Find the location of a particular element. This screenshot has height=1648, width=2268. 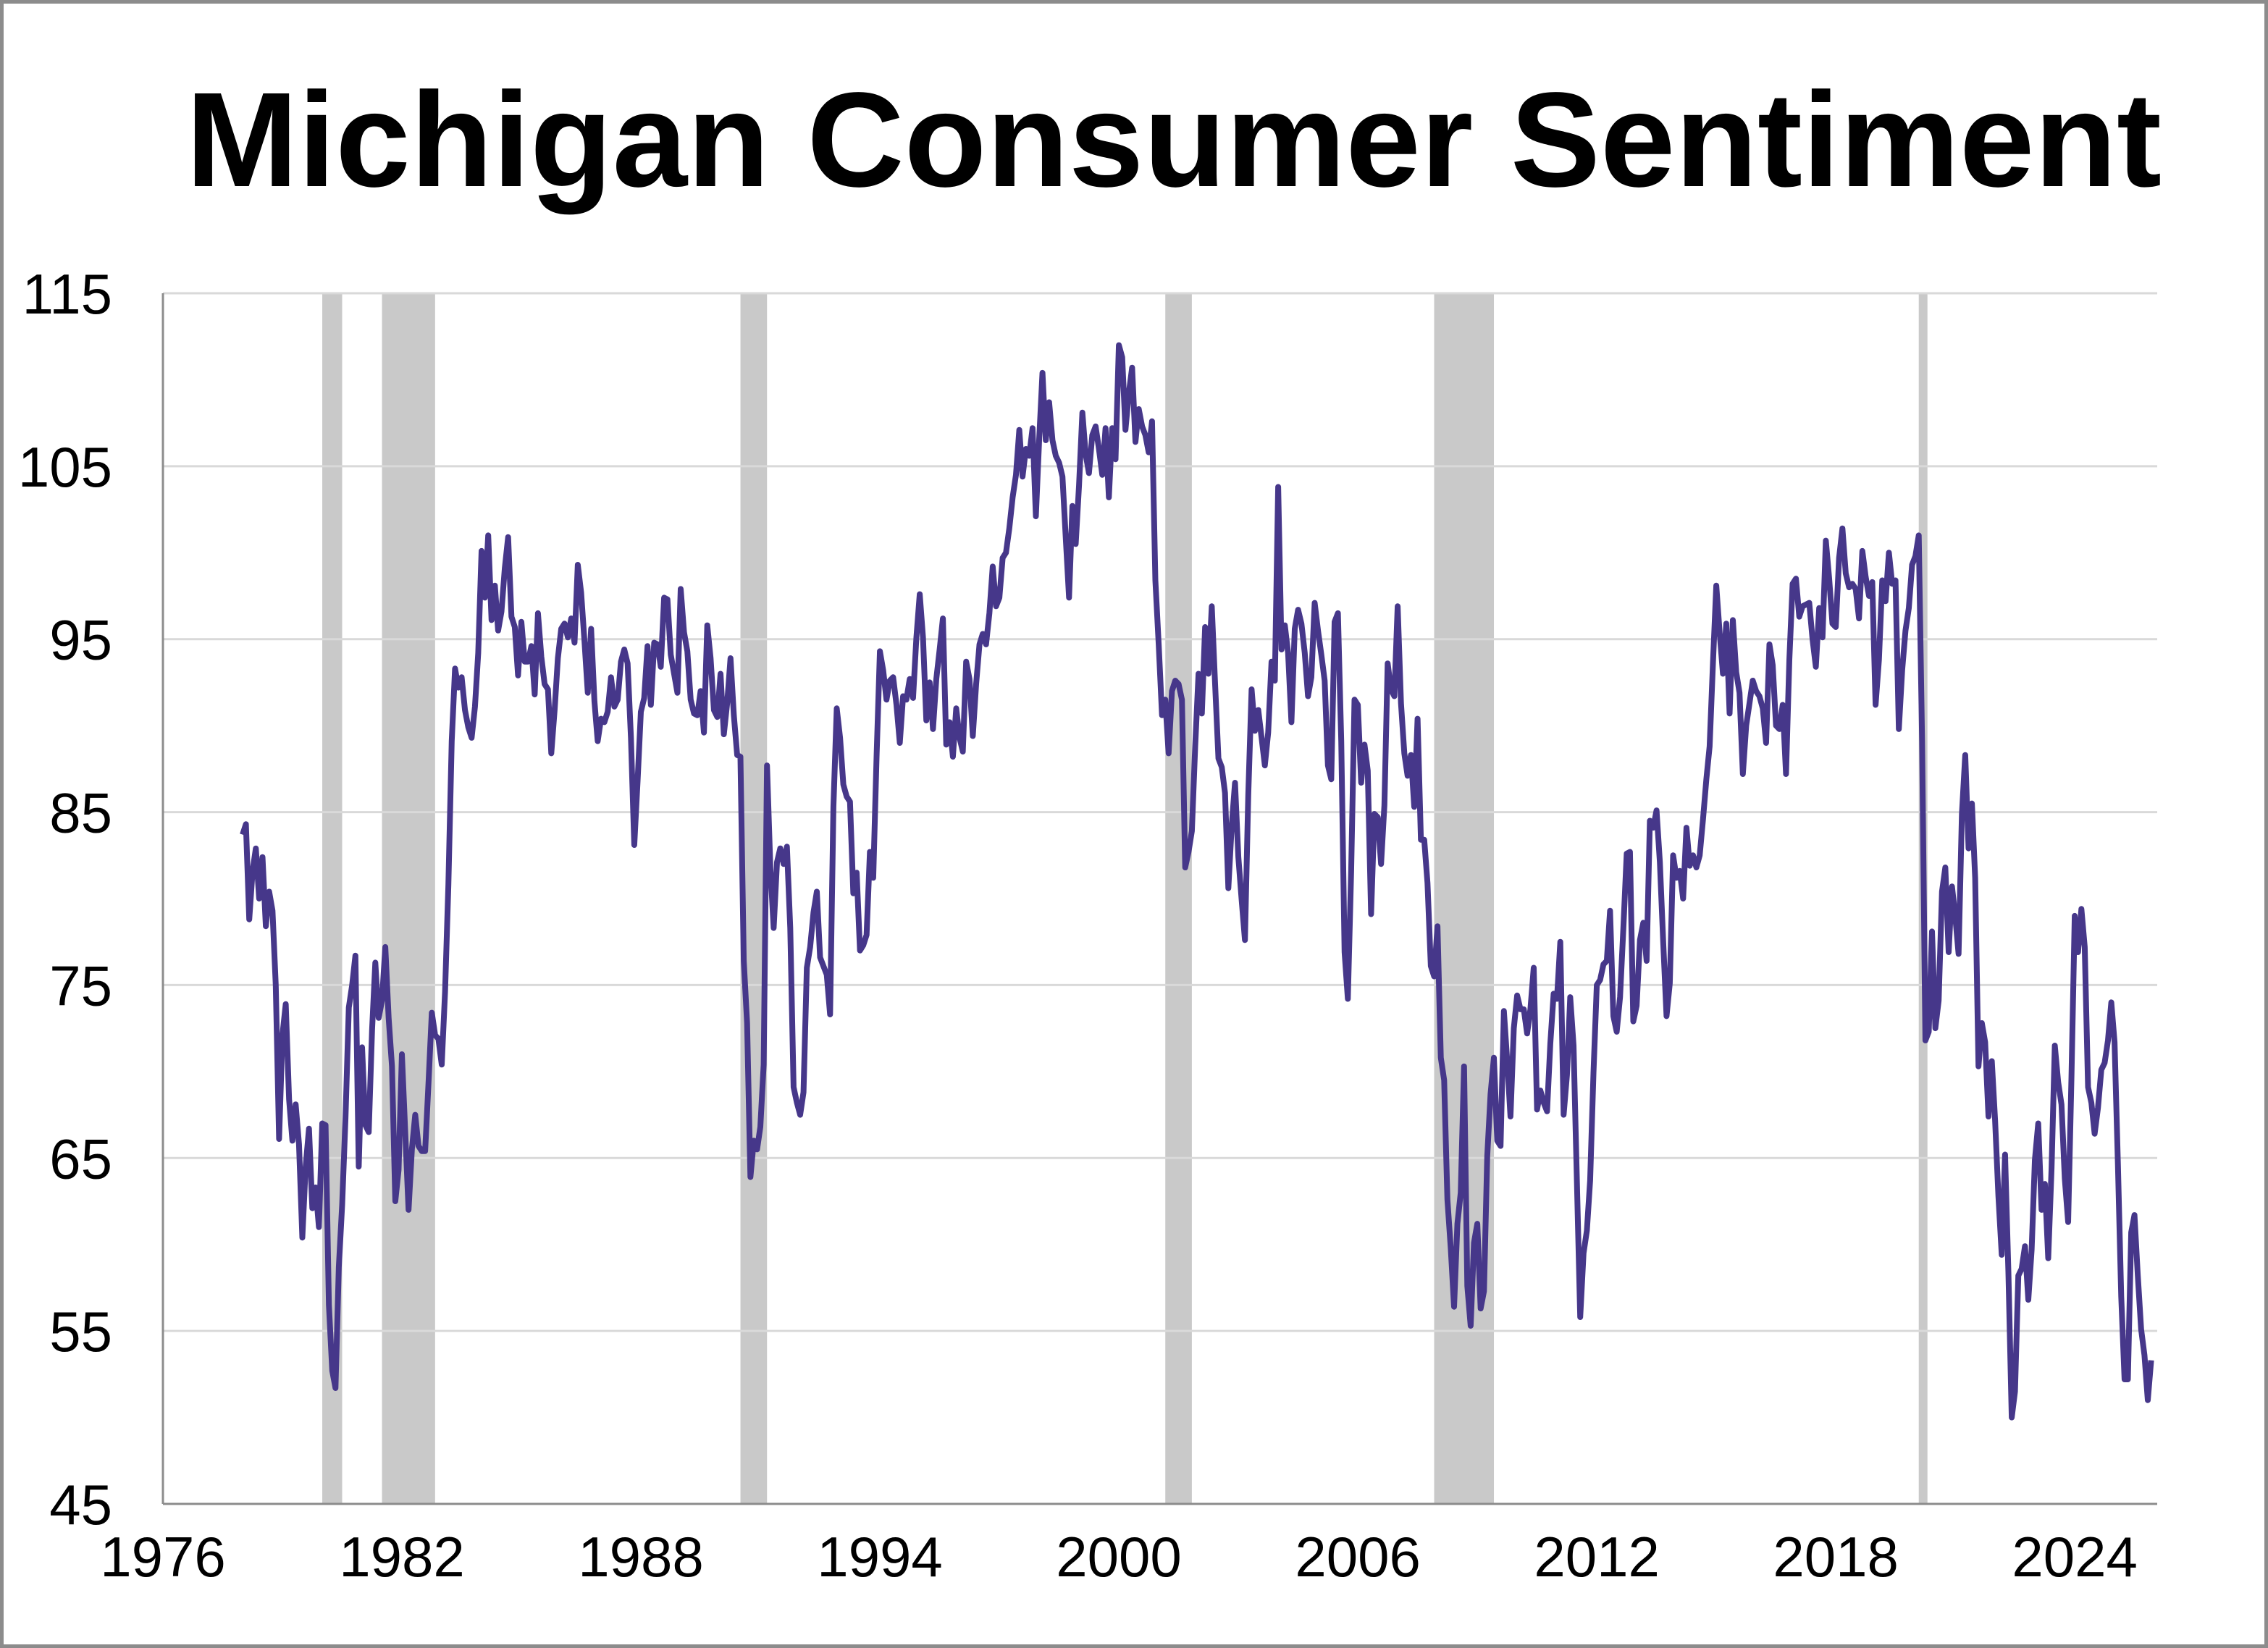

x-tick-label: 2012 is located at coordinates (1597, 1557).